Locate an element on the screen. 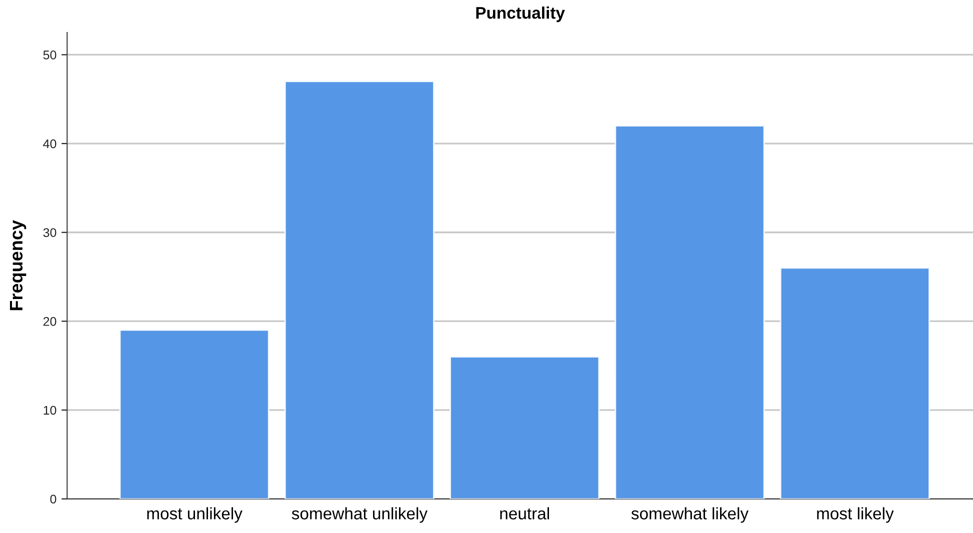 The image size is (973, 533). y-axis-title: Frequency is located at coordinates (18, 265).